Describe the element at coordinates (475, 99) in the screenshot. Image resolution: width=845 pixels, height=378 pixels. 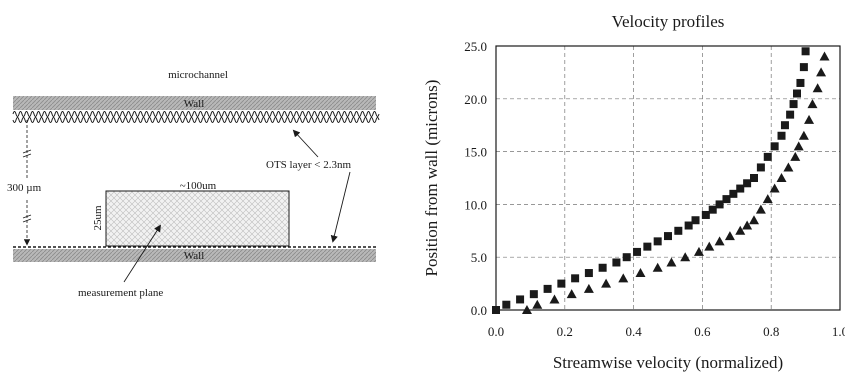
I see `y-tick-label: 20.0` at that location.